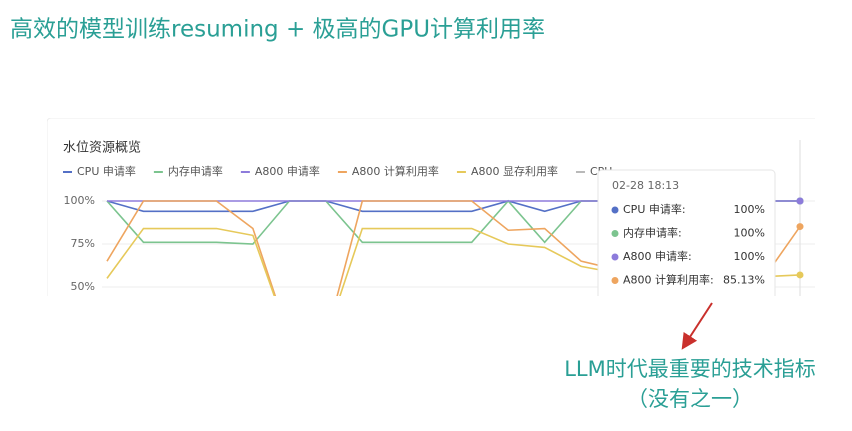  What do you see at coordinates (652, 233) in the screenshot?
I see `tooltip-name: 内存申请率:` at bounding box center [652, 233].